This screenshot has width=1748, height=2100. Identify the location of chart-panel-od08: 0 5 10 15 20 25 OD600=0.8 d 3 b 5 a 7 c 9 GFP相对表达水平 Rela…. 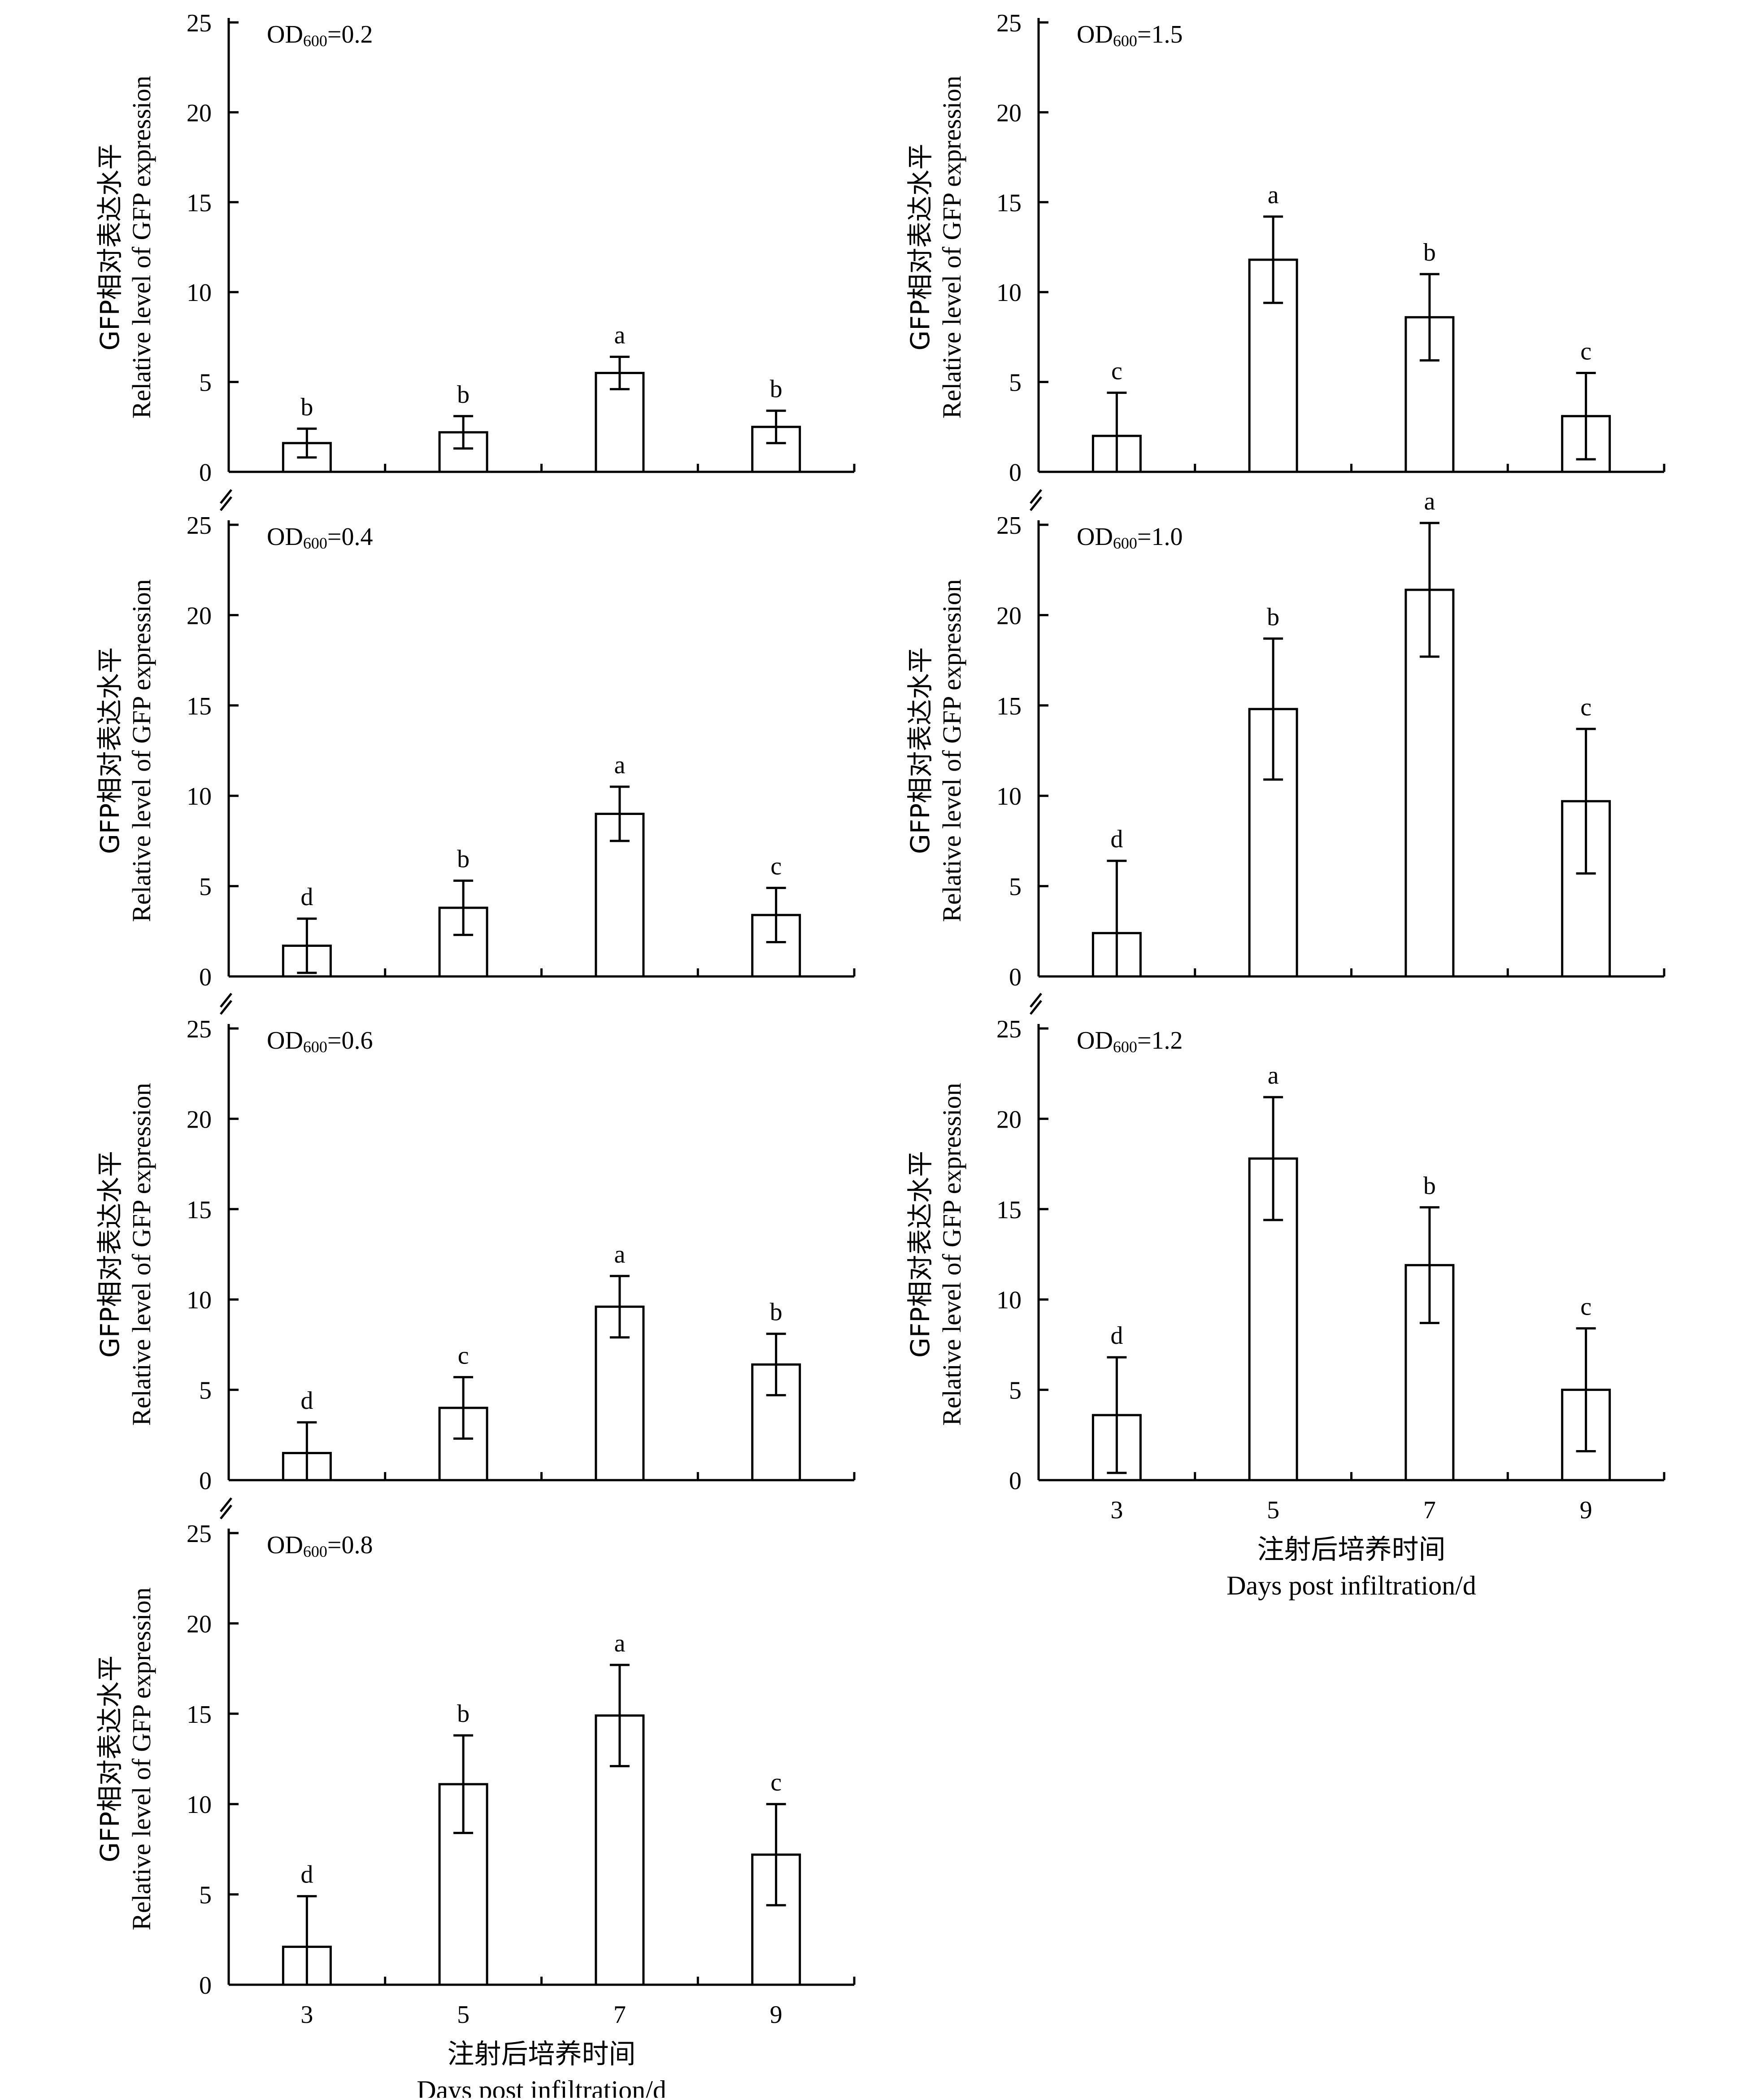
(476, 1799).